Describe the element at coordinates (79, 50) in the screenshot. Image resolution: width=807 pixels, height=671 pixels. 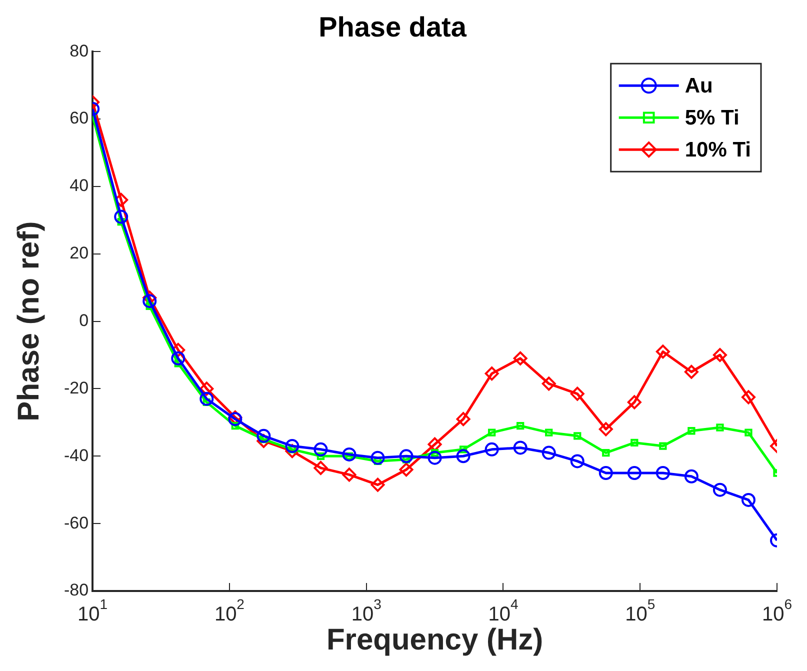
I see `y-tick-label: 80` at that location.